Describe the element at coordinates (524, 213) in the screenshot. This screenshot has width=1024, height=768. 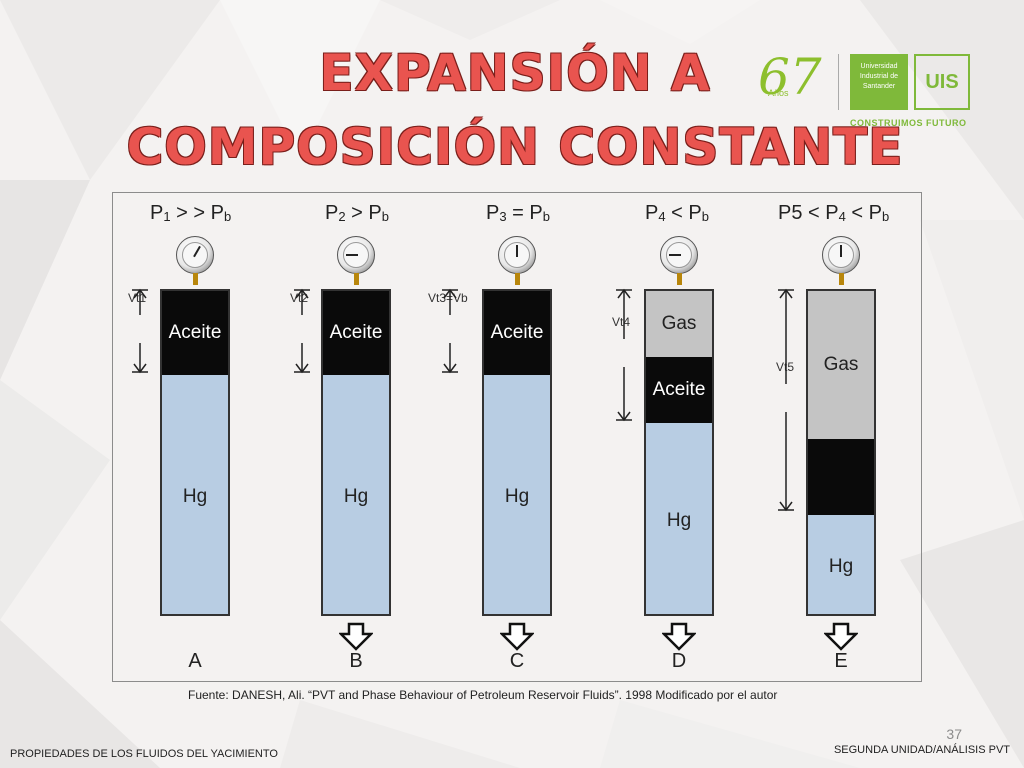
I see `pressure-text: = P` at that location.